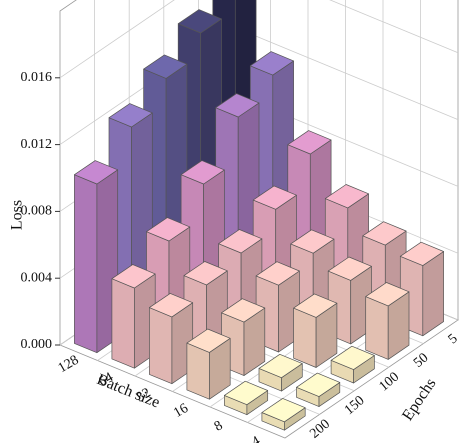  What do you see at coordinates (453, 339) in the screenshot?
I see `x-tick-label: 5` at bounding box center [453, 339].